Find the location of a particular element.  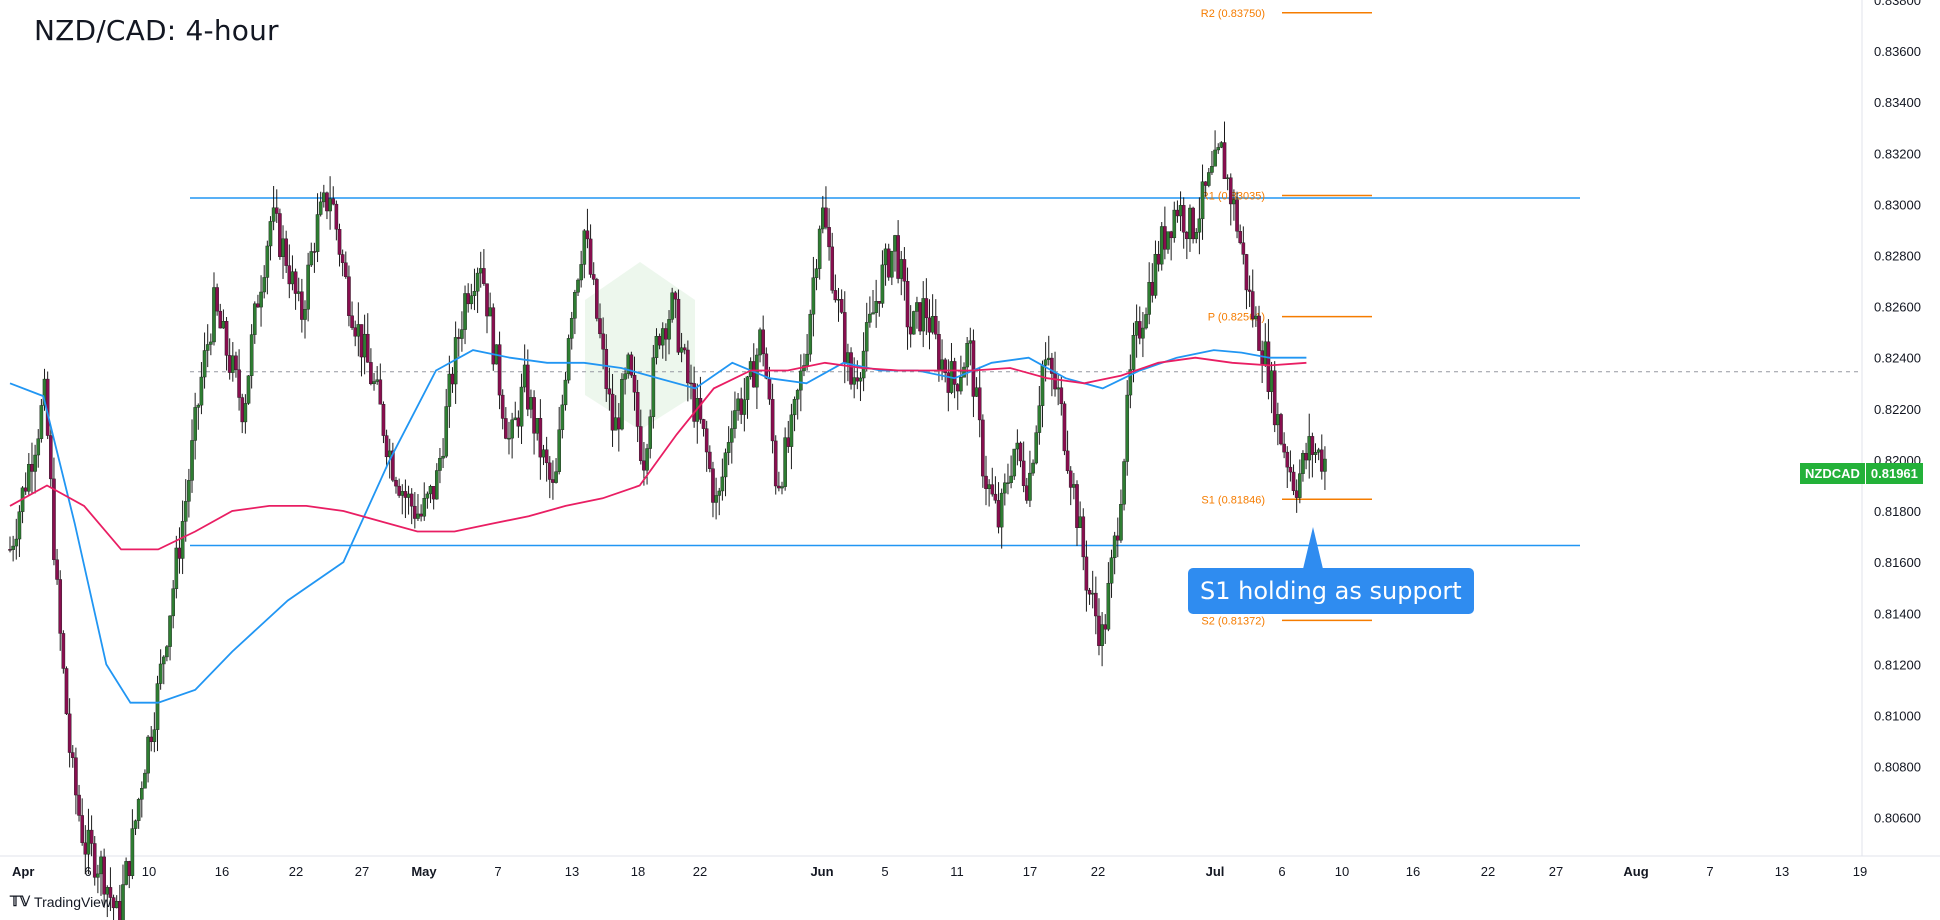

x-tick-label: 27 is located at coordinates (362, 871).